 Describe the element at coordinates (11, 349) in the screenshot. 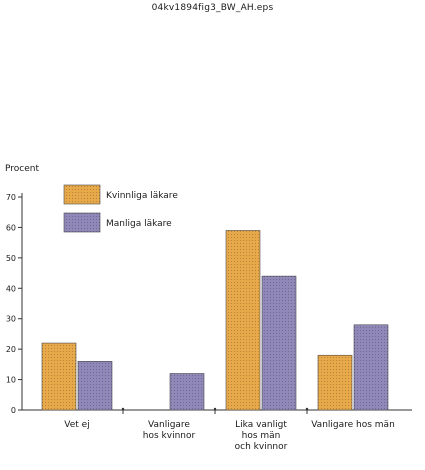

I see `y-tick-label: 20` at that location.